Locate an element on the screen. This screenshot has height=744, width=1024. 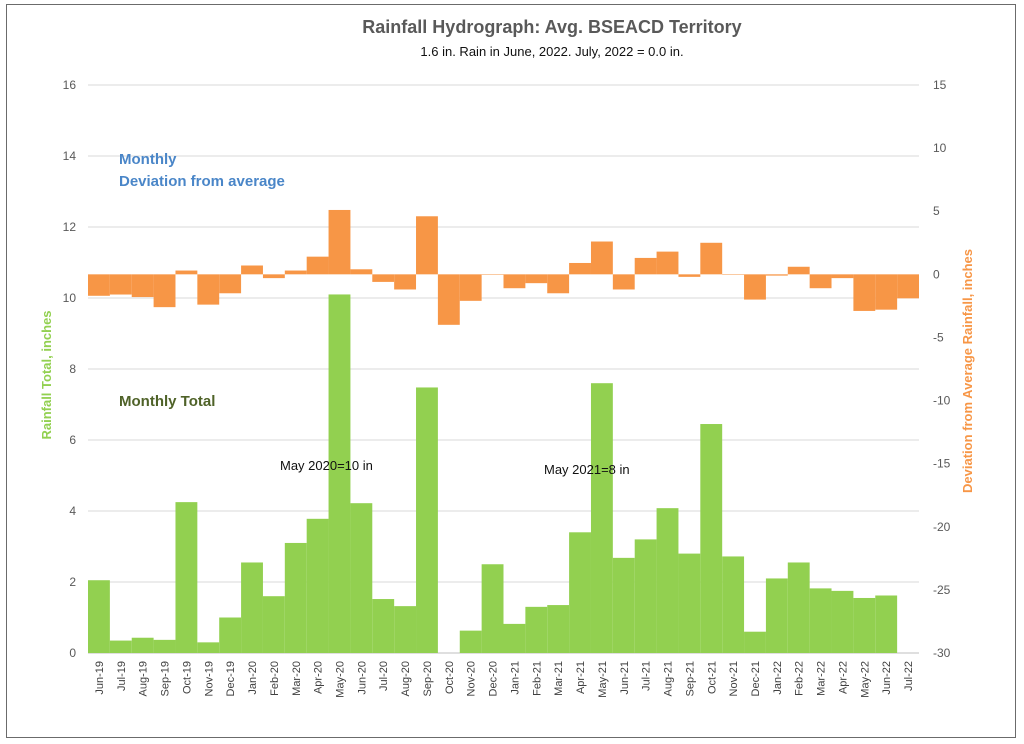
annotation-may-2020: May 2020=10 in is located at coordinates (326, 465).